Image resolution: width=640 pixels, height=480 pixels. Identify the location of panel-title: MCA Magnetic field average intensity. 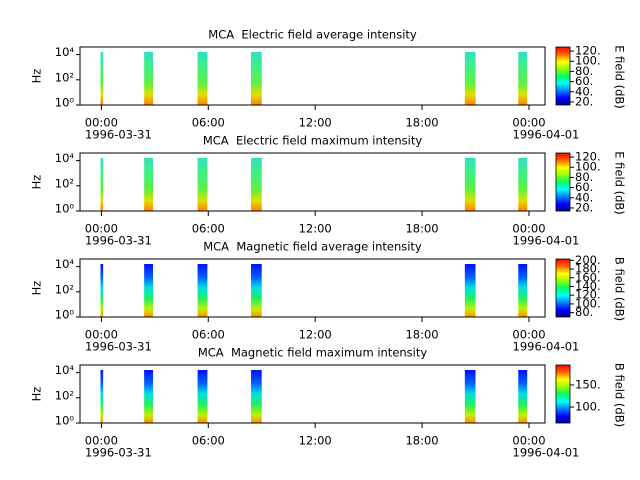
(312, 247).